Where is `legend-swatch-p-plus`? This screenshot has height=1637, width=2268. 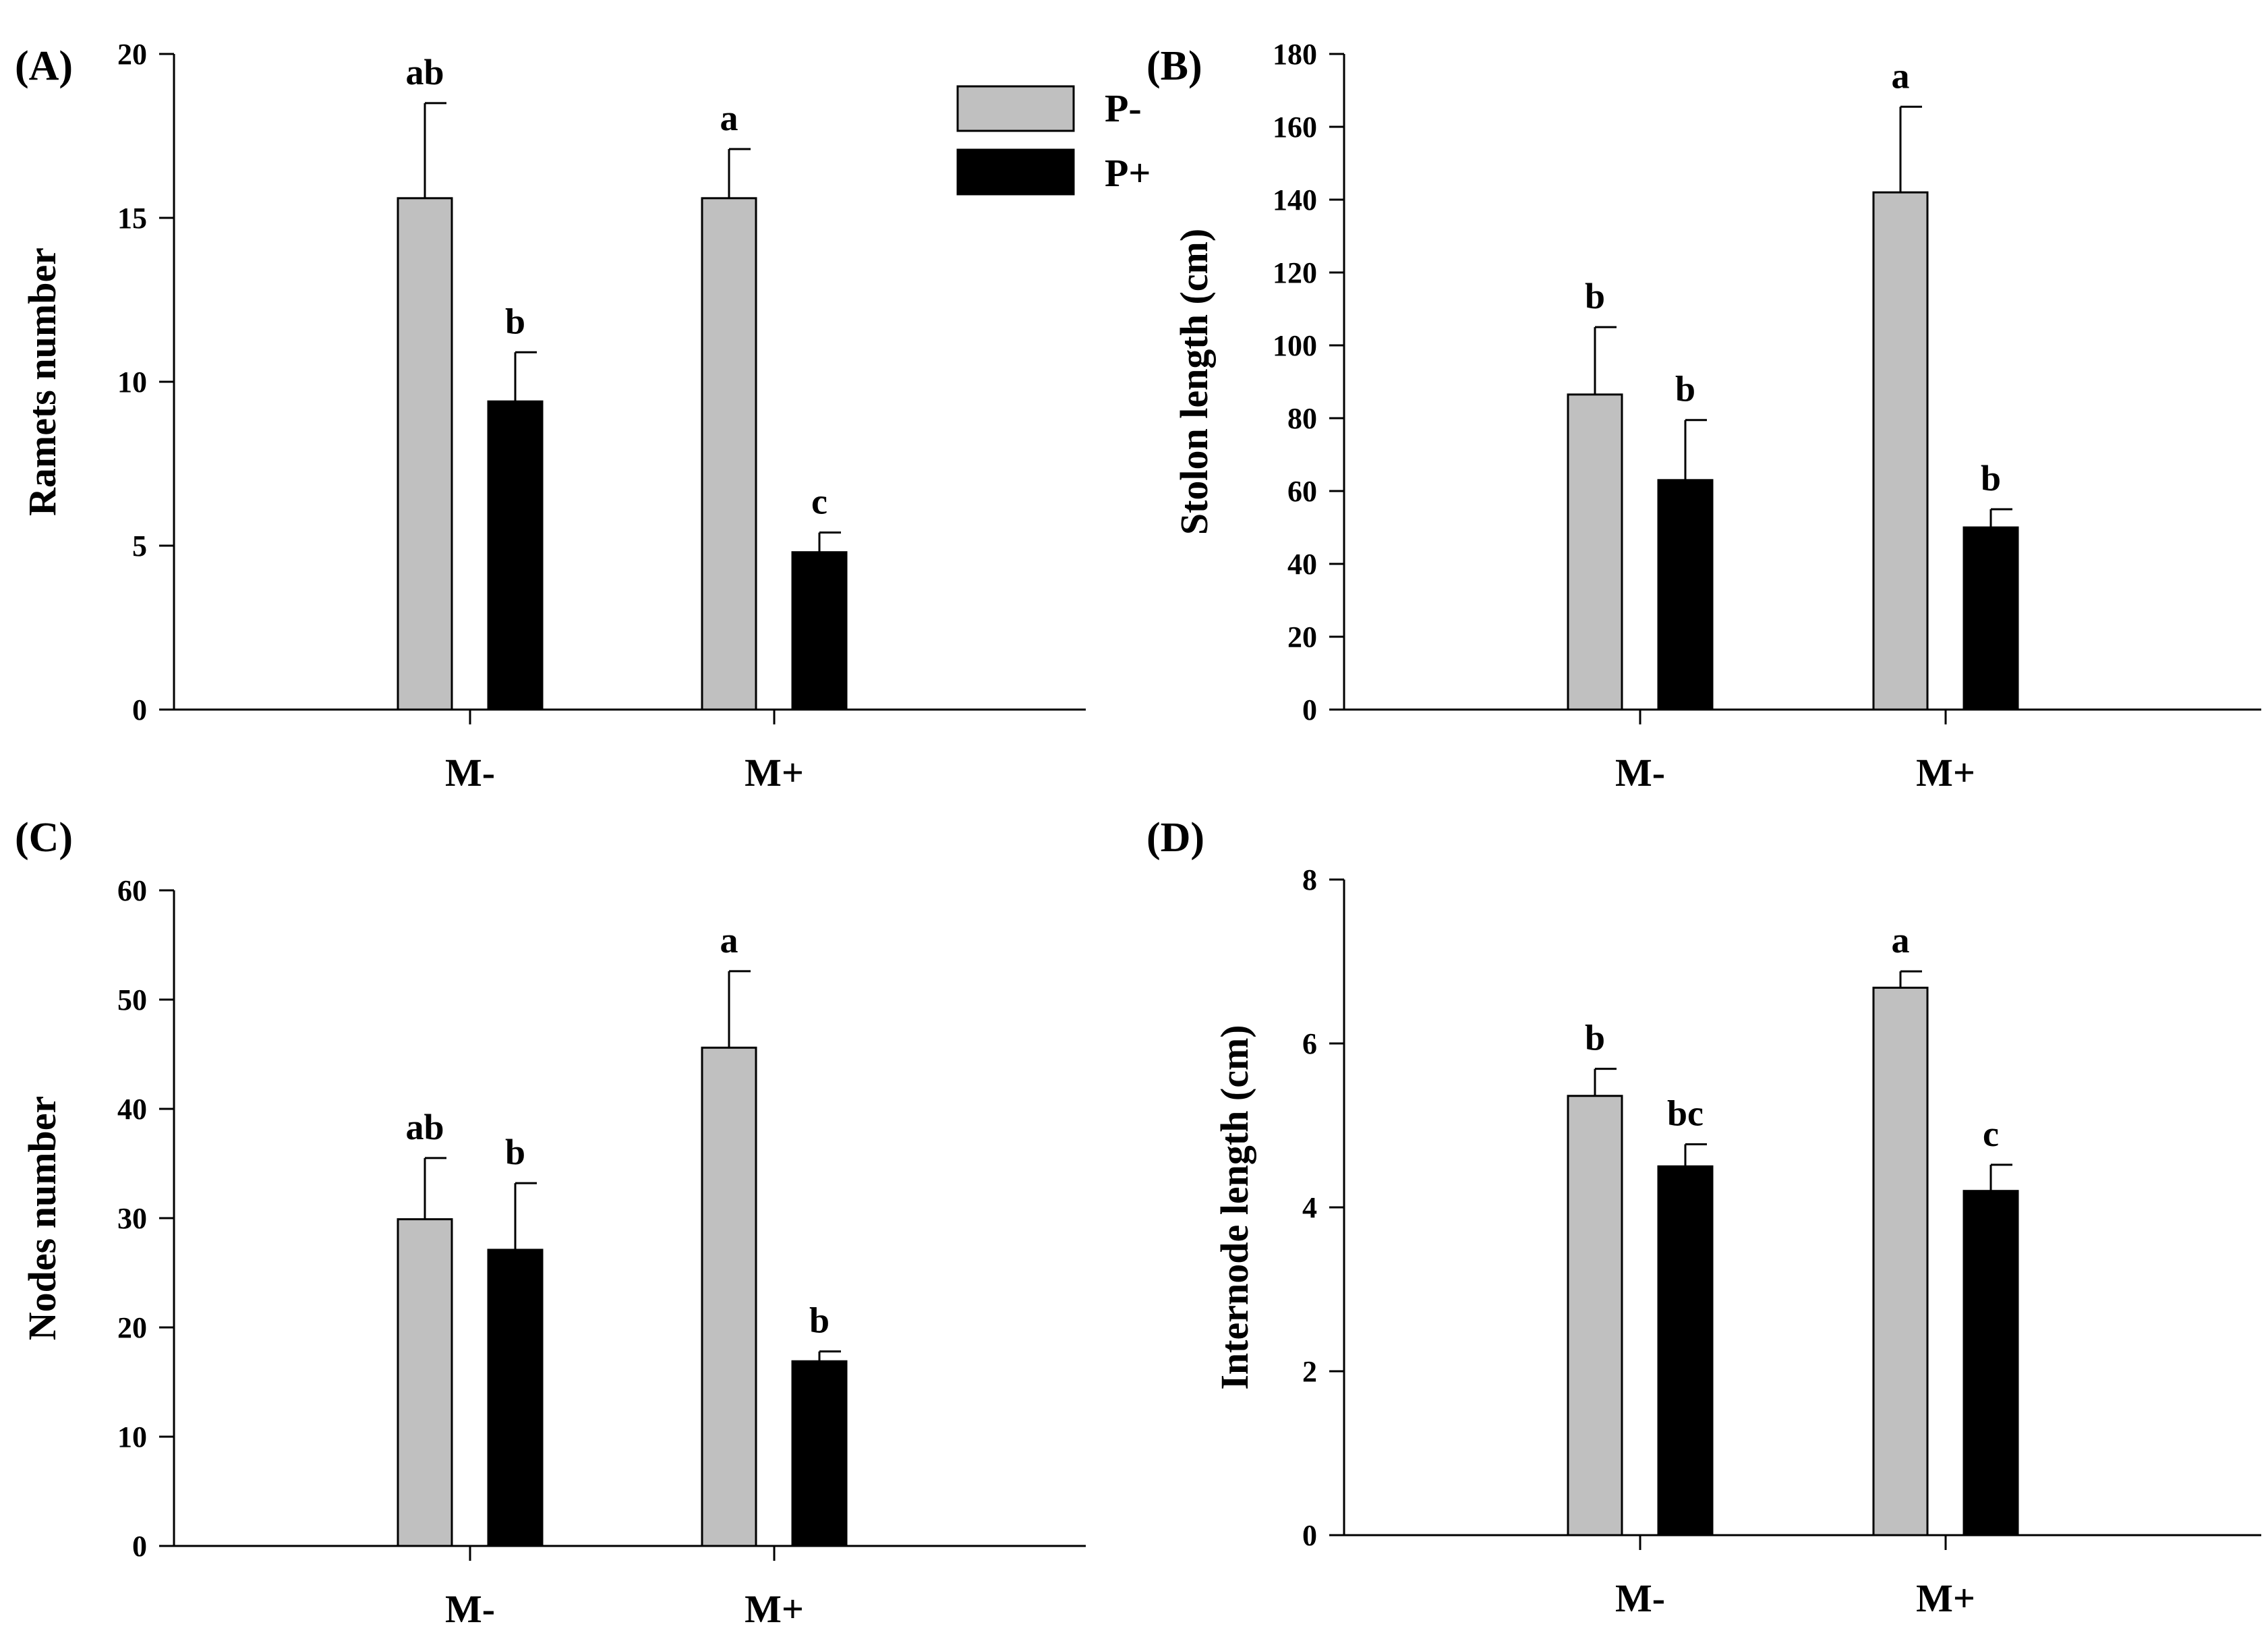
legend-swatch-p-plus is located at coordinates (1015, 172).